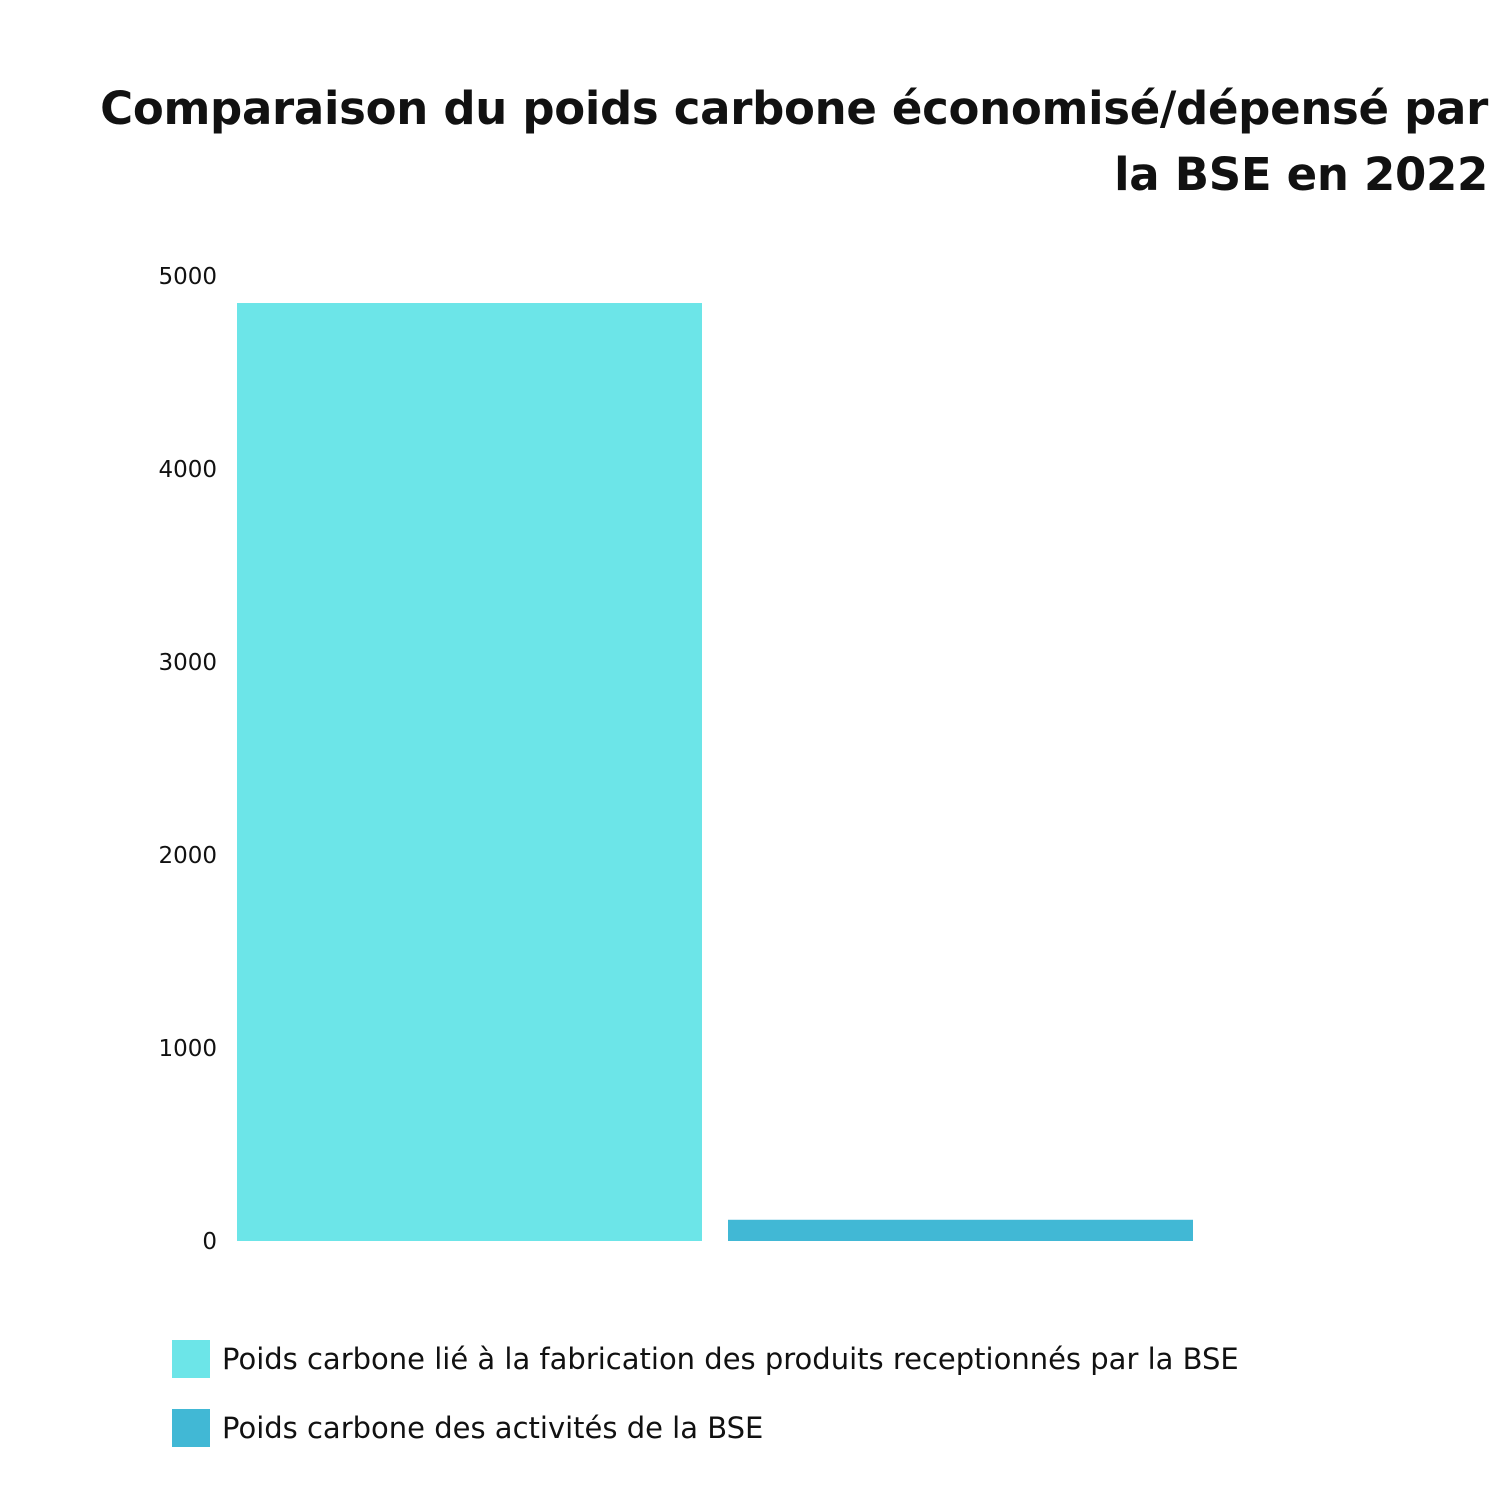 Image resolution: width=1500 pixels, height=1500 pixels. Describe the element at coordinates (209, 1242) in the screenshot. I see `y-tick-label-0: 0` at that location.